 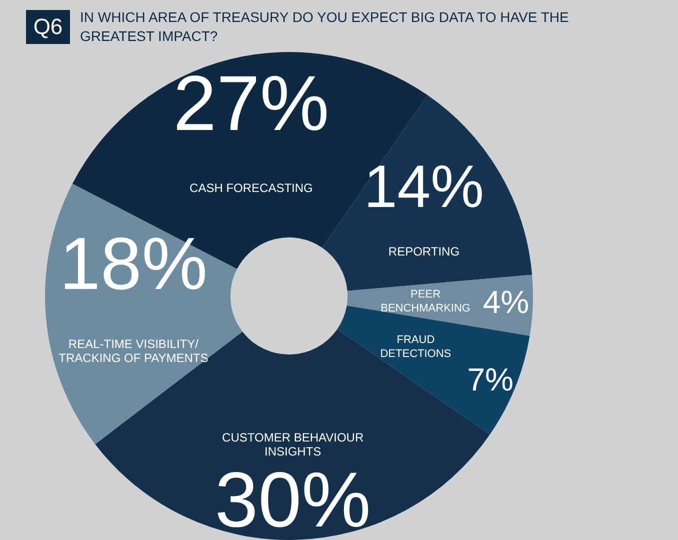 What do you see at coordinates (133, 350) in the screenshot?
I see `slice-label: REAL-TIME VISIBILITY/ TRACKING OF PAYMENTS` at bounding box center [133, 350].